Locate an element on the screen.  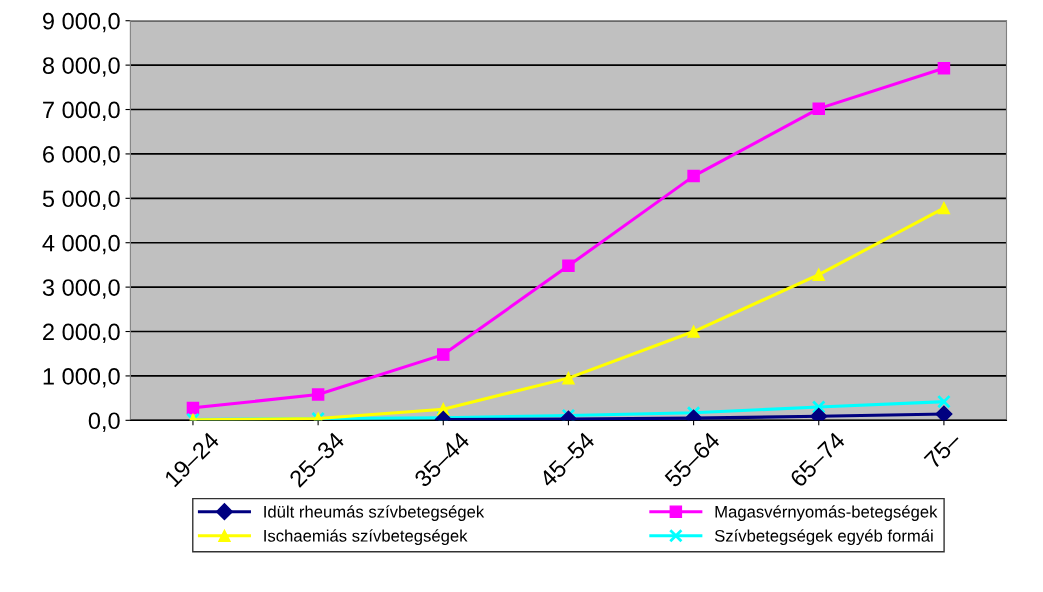
y-tick-label: 5 000,0 is located at coordinates (81, 200).